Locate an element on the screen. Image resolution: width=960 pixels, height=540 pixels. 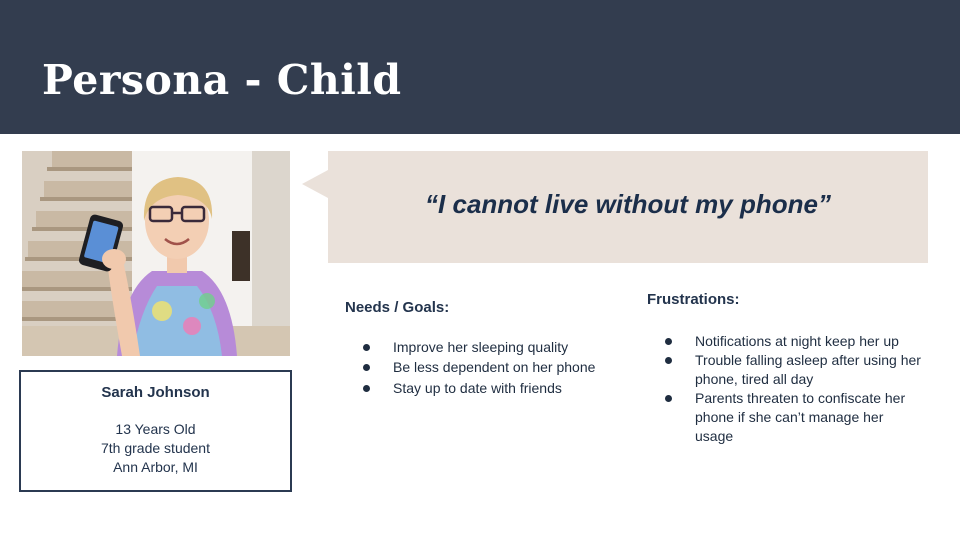
persona-quote: “I cannot live without my phone” is located at coordinates (628, 204).